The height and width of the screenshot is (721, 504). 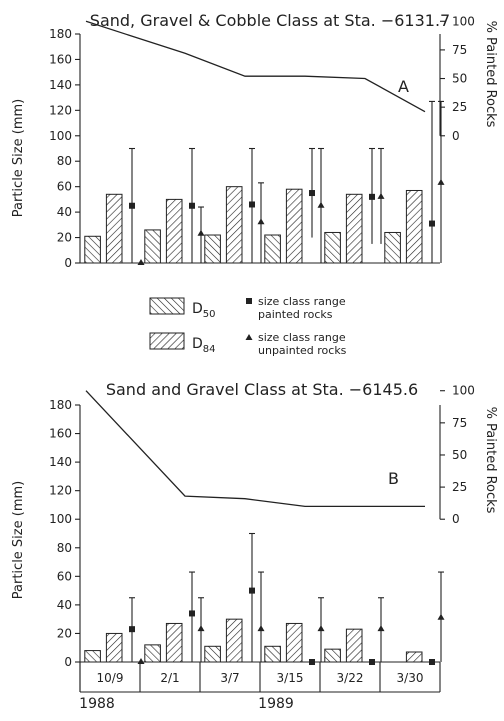 What do you see at coordinates (167, 341) in the screenshot?
I see `legend-d84-swatch` at bounding box center [167, 341].